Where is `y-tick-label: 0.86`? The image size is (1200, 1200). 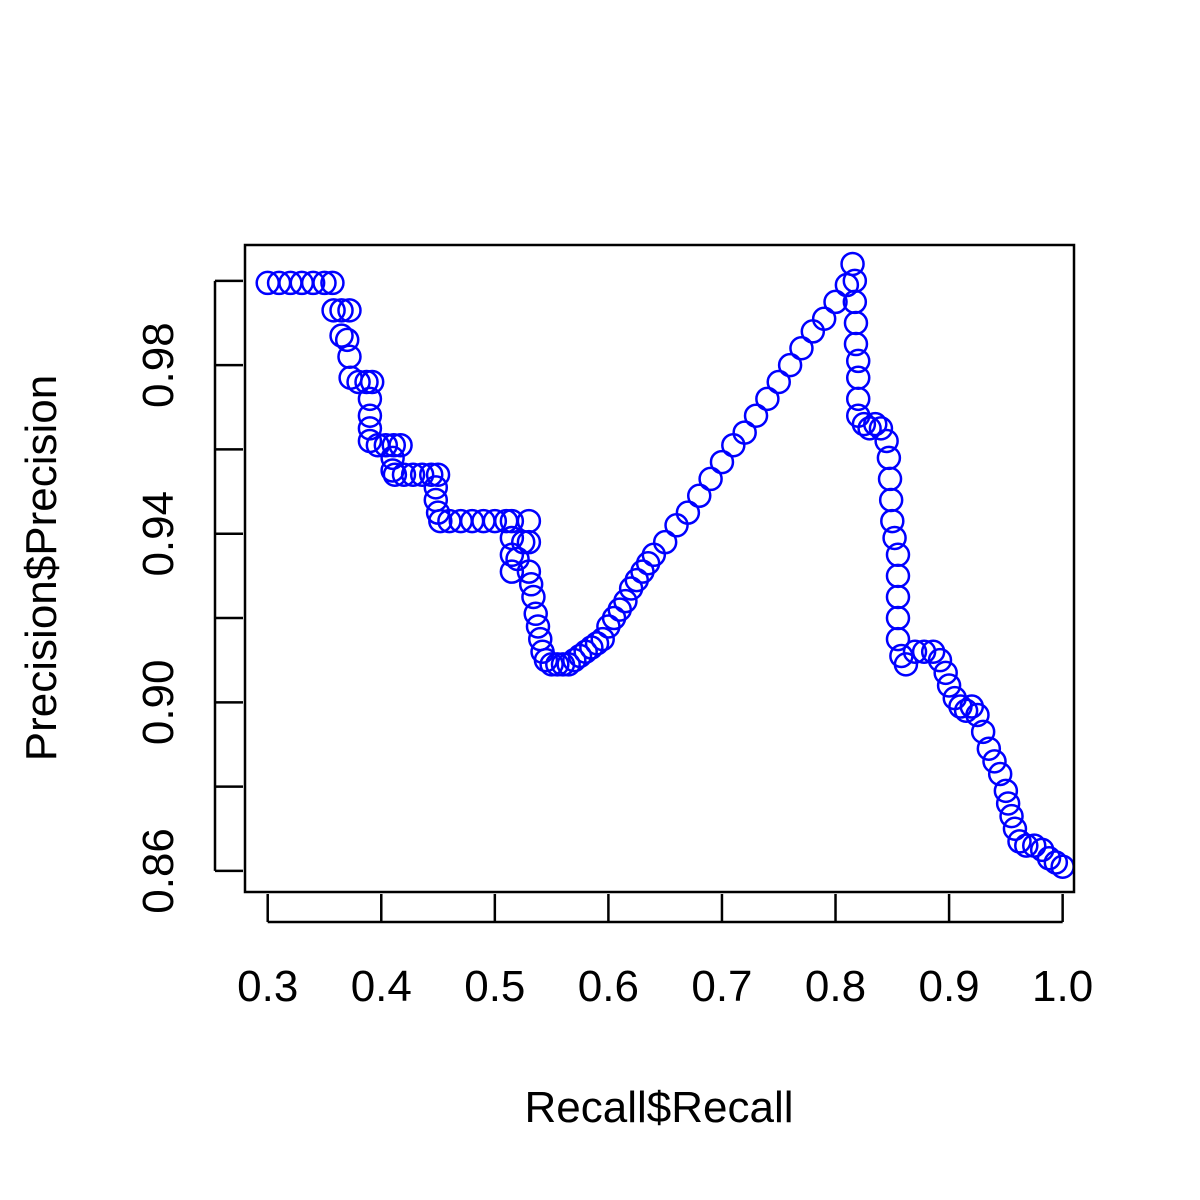
y-tick-label: 0.86 is located at coordinates (158, 871).